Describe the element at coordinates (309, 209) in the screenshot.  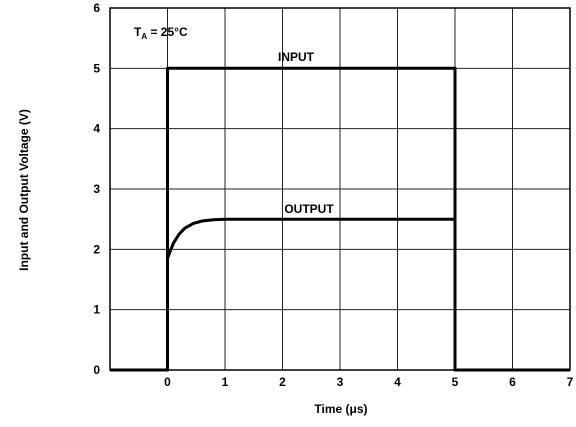
I see `series-label-output: OUTPUT` at that location.